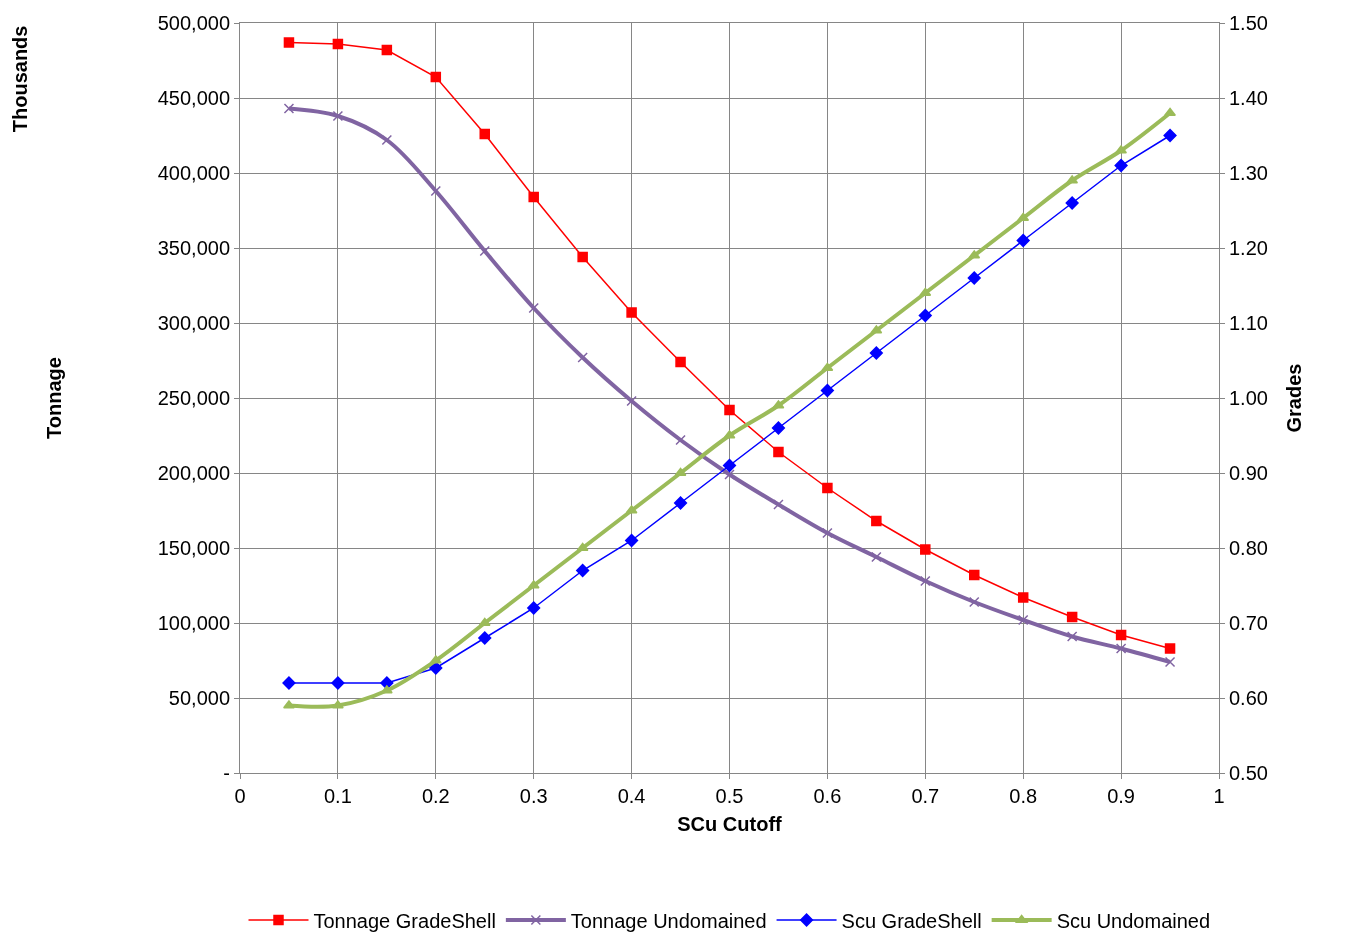 The height and width of the screenshot is (952, 1349). Describe the element at coordinates (730, 823) in the screenshot. I see `x-axis-title: SCu Cutoff` at that location.